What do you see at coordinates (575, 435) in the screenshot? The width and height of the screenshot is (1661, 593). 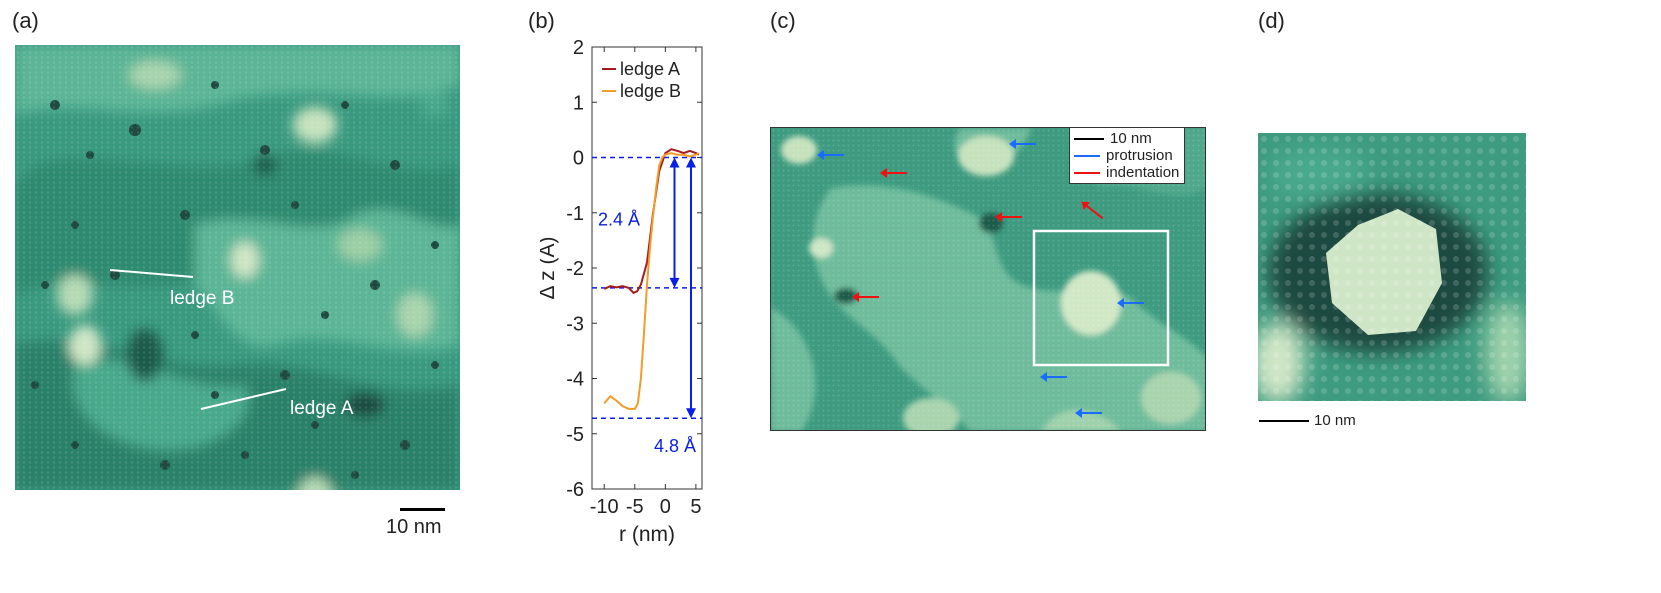 I see `y-tick-label: -5` at bounding box center [575, 435].